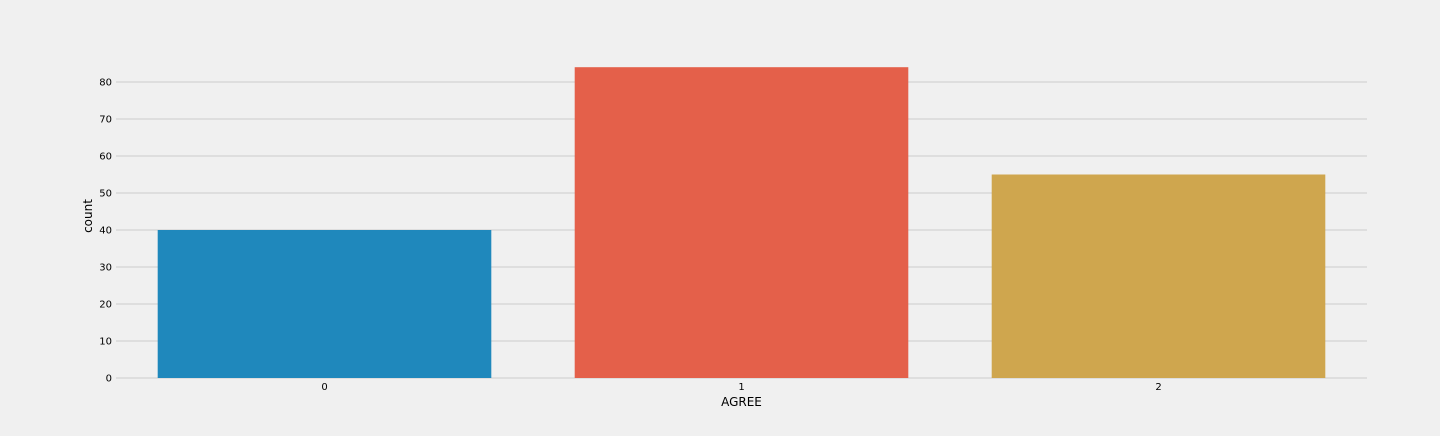 This screenshot has width=1440, height=436. What do you see at coordinates (1158, 387) in the screenshot?
I see `x-tick-label: 2` at bounding box center [1158, 387].